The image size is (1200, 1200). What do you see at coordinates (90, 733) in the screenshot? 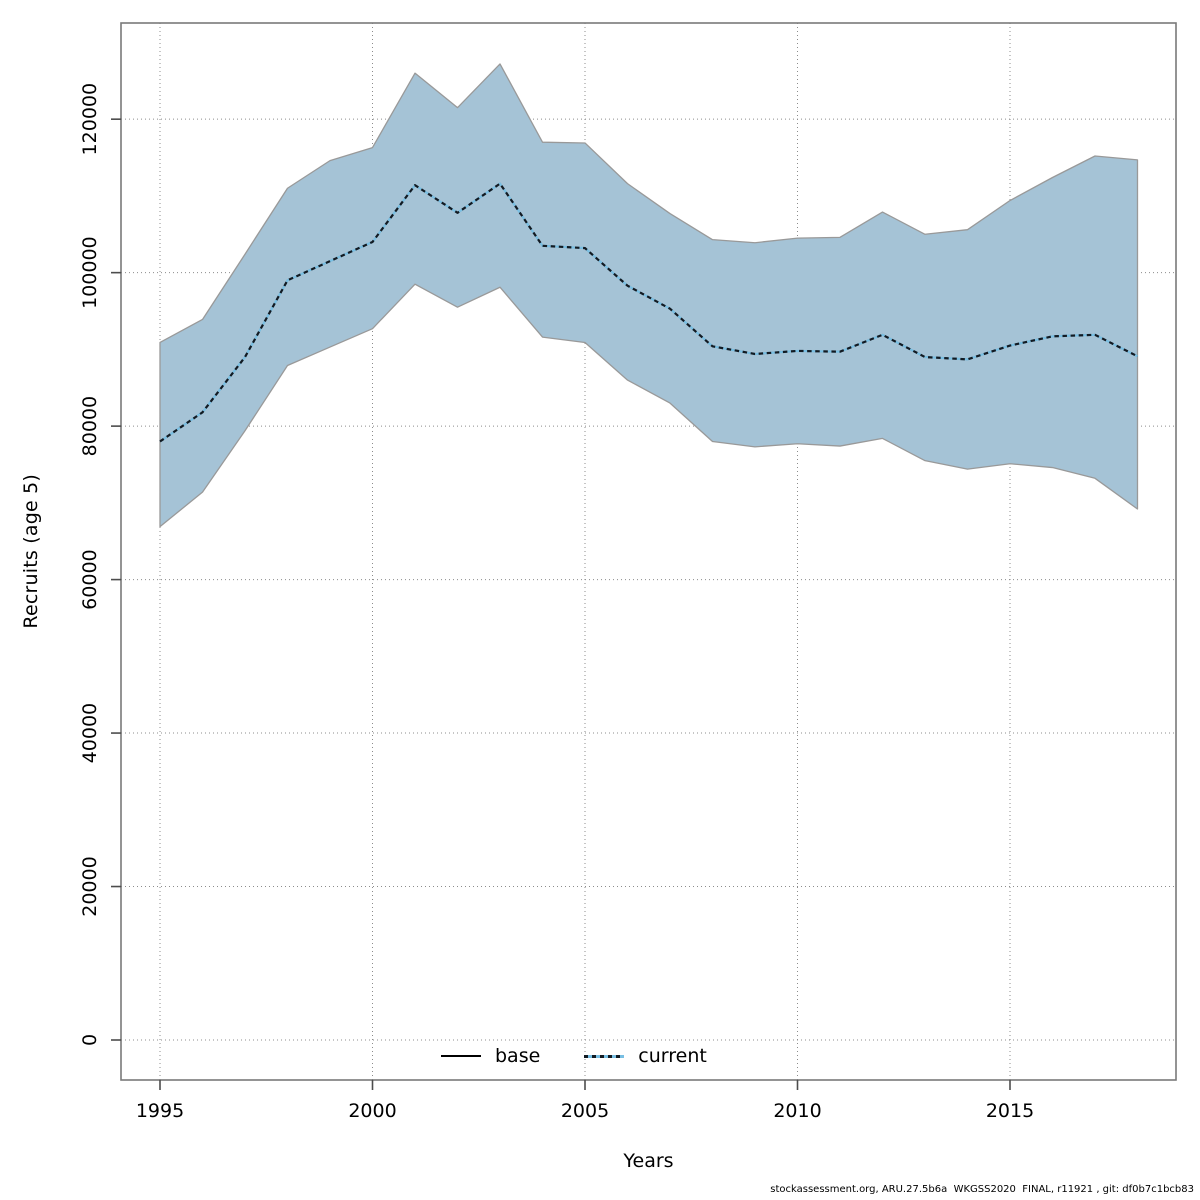
I see `y-tick-label: 40000` at bounding box center [90, 733].